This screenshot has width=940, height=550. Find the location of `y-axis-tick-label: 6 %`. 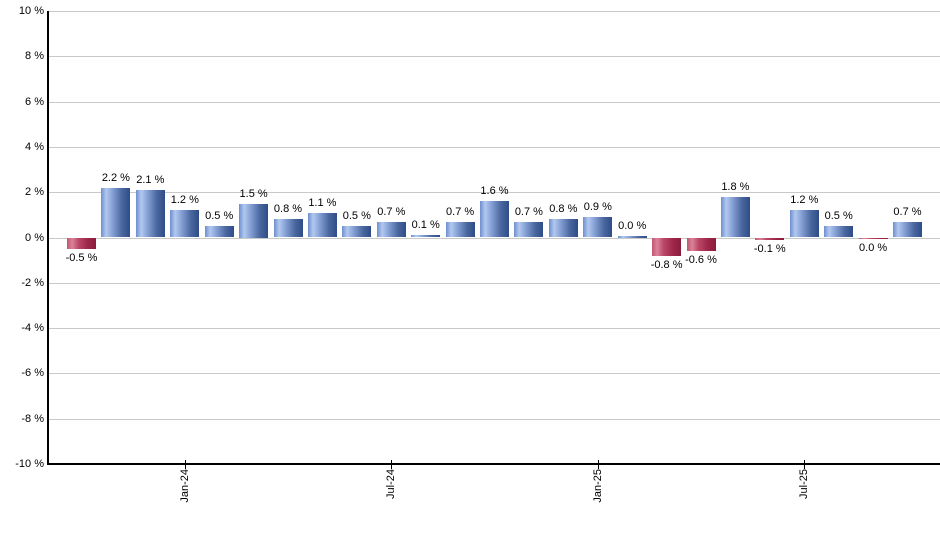

y-axis-tick-label: 6 % is located at coordinates (34, 102).